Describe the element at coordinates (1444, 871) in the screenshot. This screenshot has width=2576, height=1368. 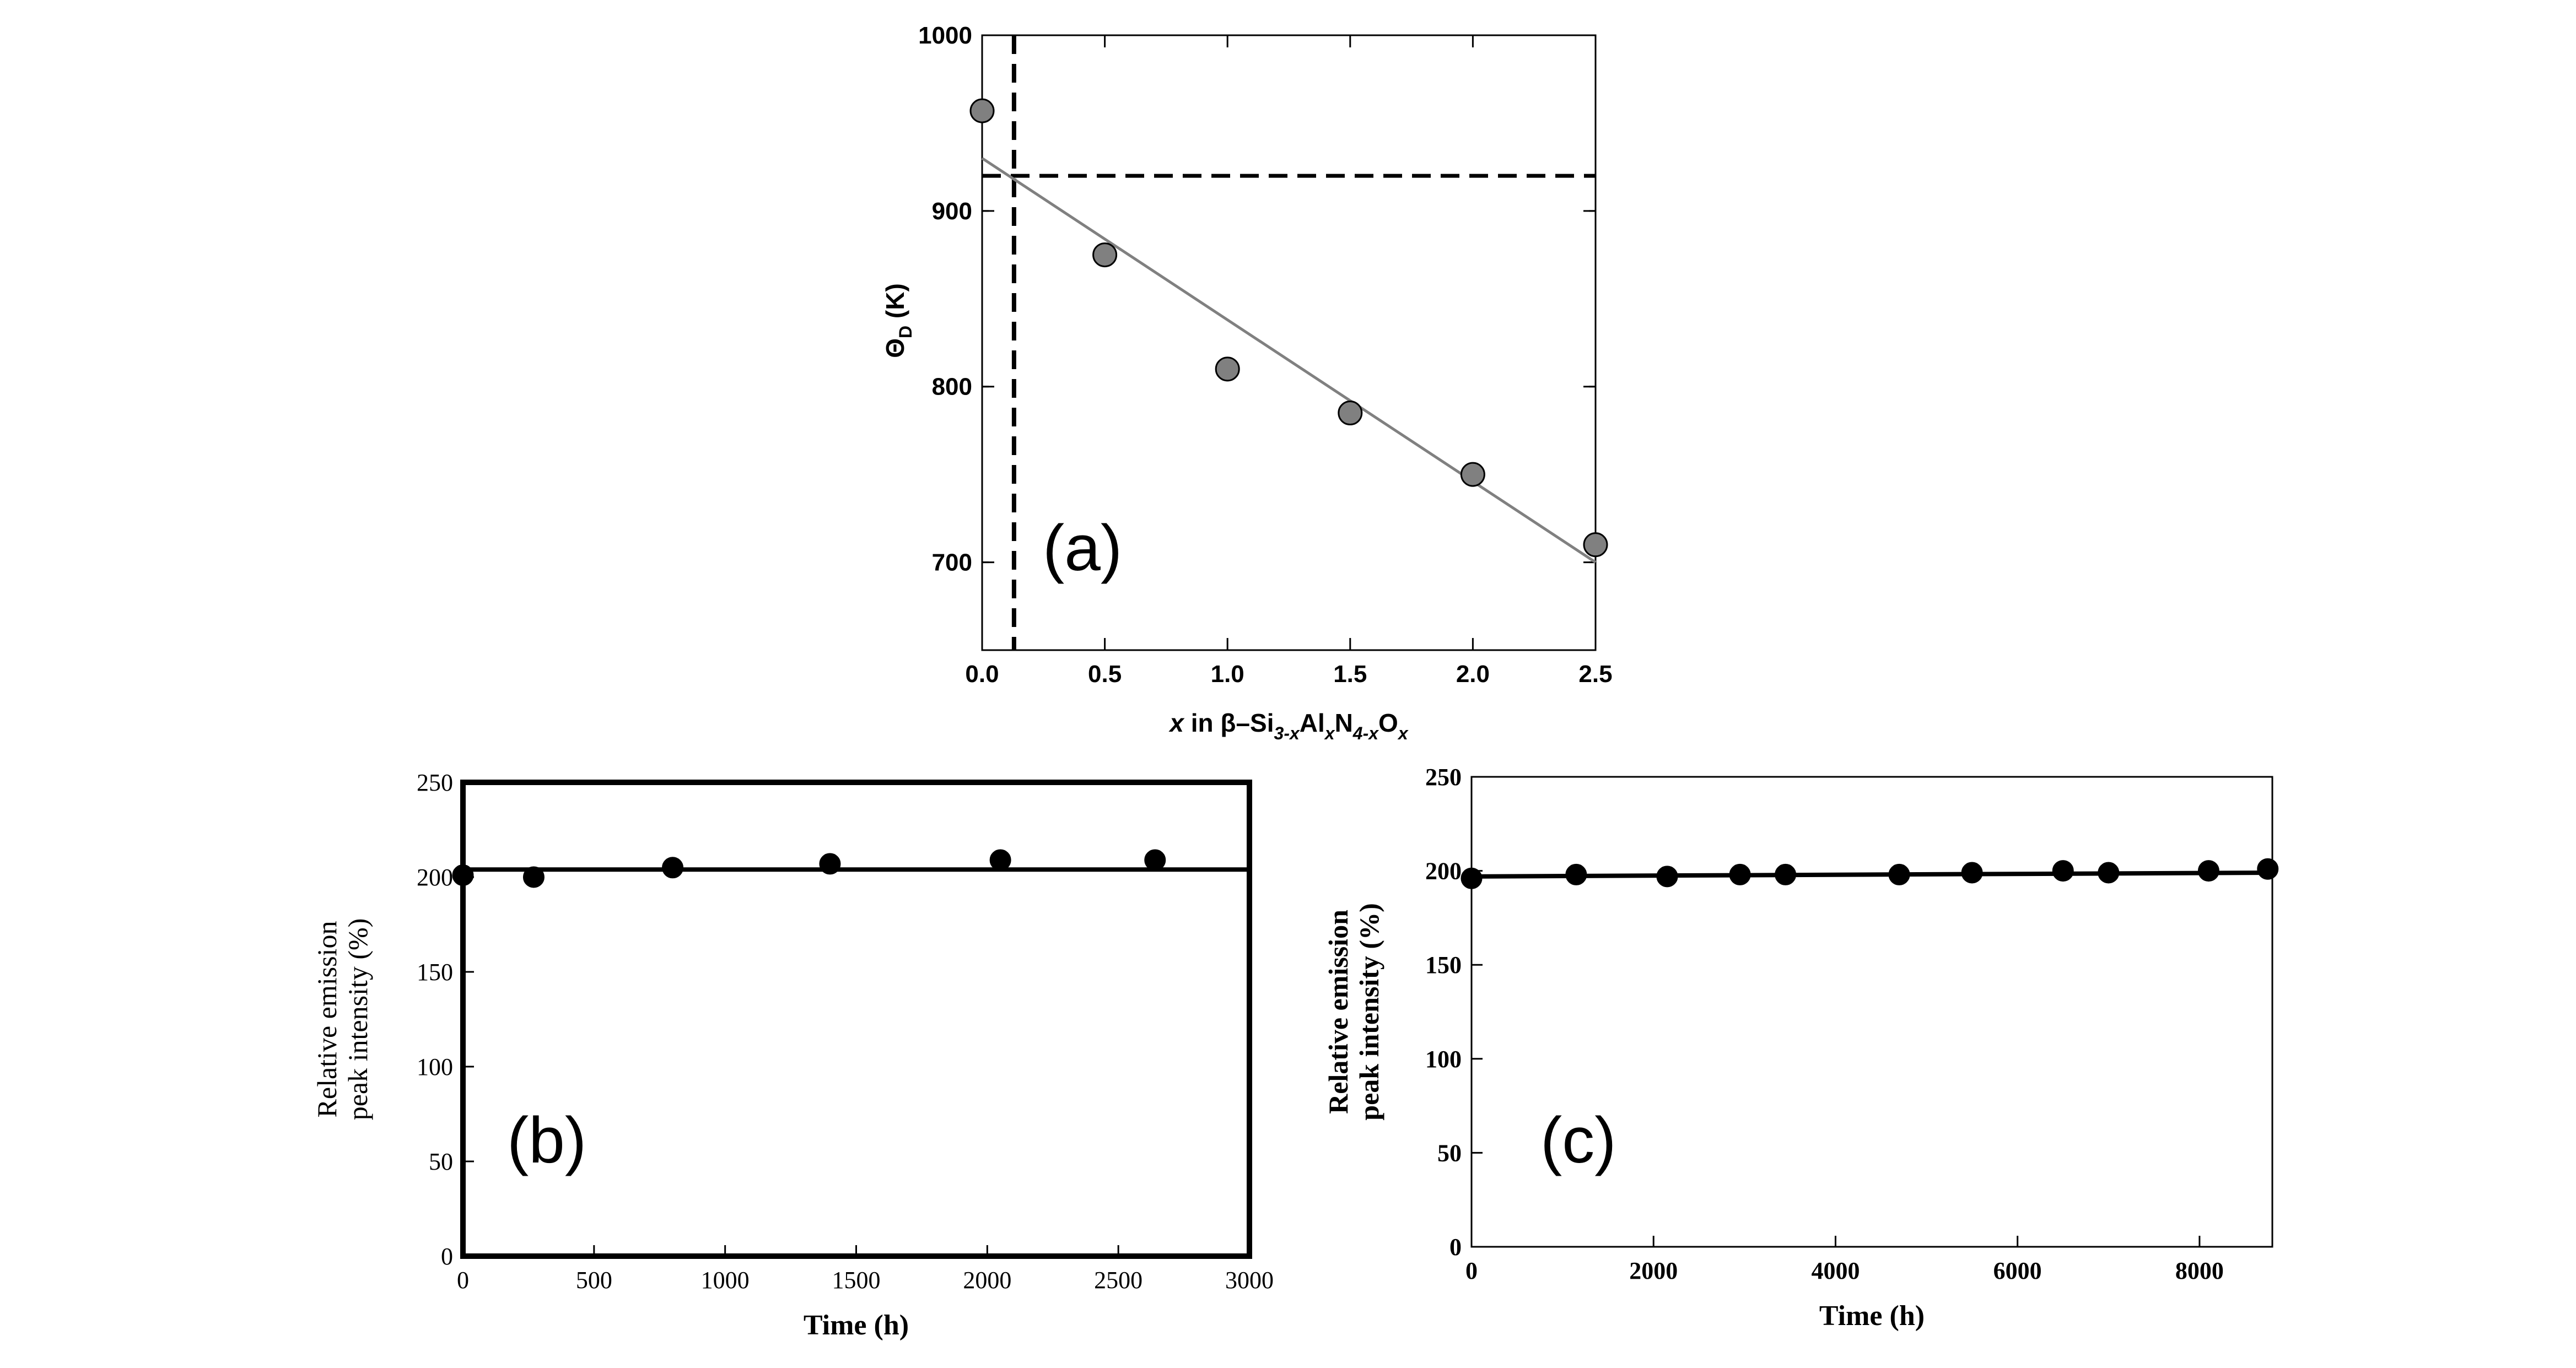
I see `y-tick-label-c-4: 200` at that location.